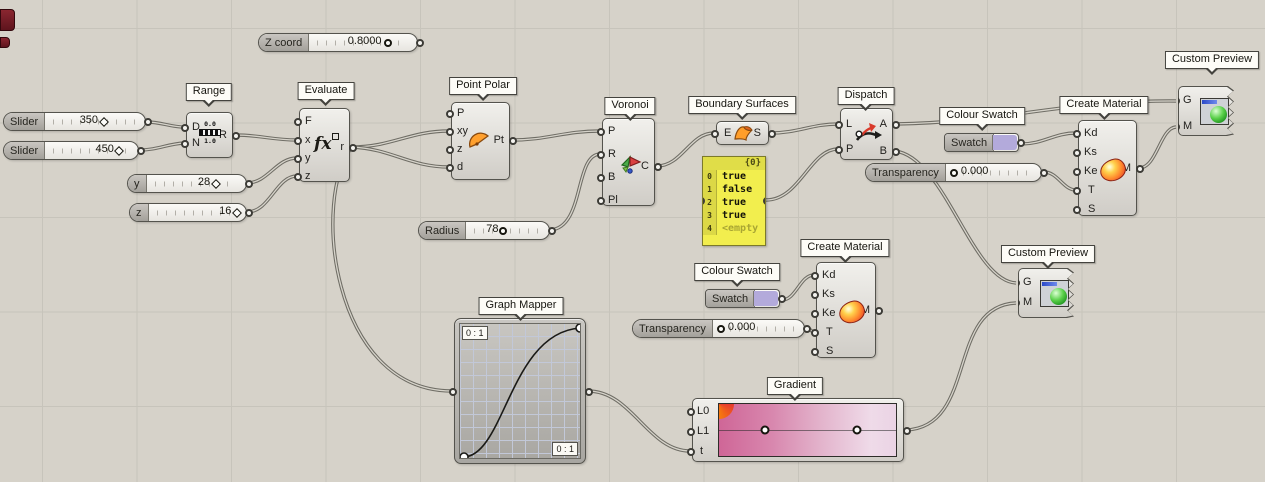  Describe the element at coordinates (1108, 168) in the screenshot. I see `create-material-1-component: Kd Ks Ke T S M` at that location.